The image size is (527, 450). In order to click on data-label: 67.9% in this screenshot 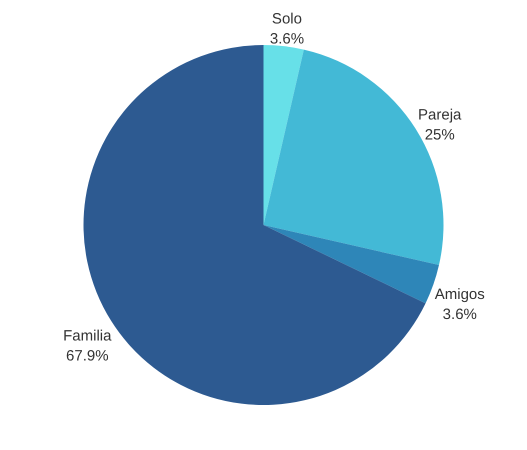, I will do `click(87, 356)`.